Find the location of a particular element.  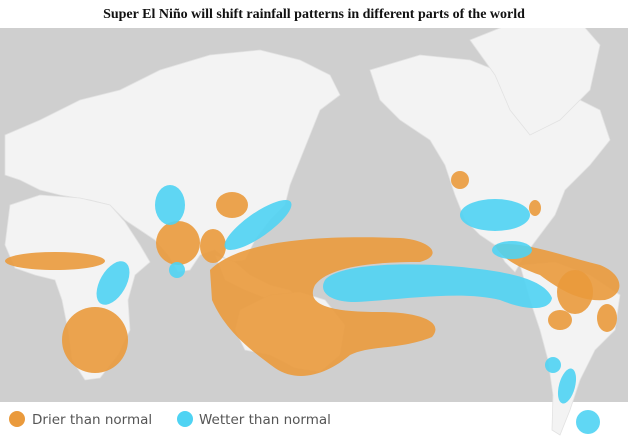

legend-label: Wetter than normal is located at coordinates (265, 420).